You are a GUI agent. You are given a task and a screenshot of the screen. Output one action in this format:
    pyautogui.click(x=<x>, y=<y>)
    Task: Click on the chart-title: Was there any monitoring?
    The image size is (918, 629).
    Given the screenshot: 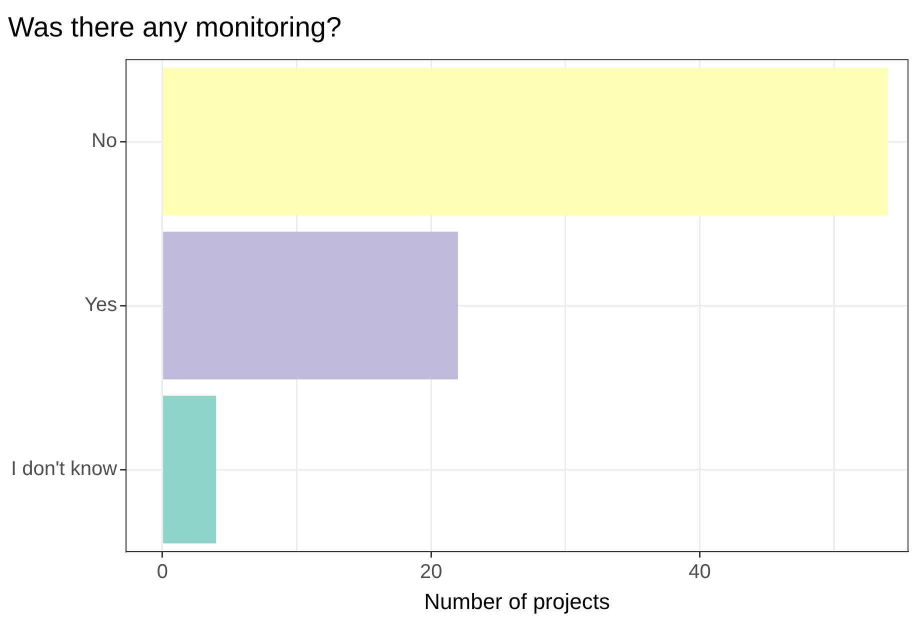 What is the action you would take?
    pyautogui.click(x=175, y=27)
    